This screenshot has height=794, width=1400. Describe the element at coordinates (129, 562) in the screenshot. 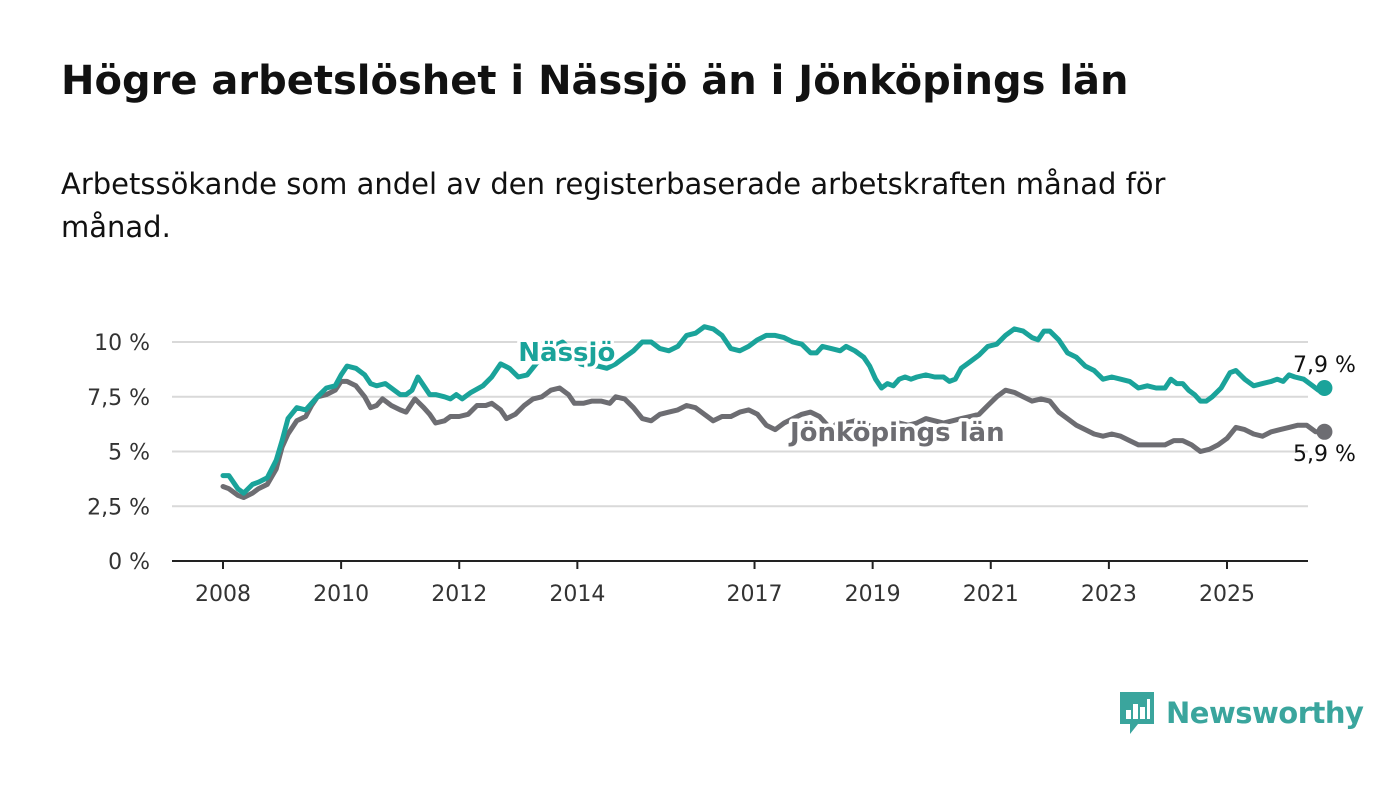

I see `y-tick-label: 0 %` at that location.